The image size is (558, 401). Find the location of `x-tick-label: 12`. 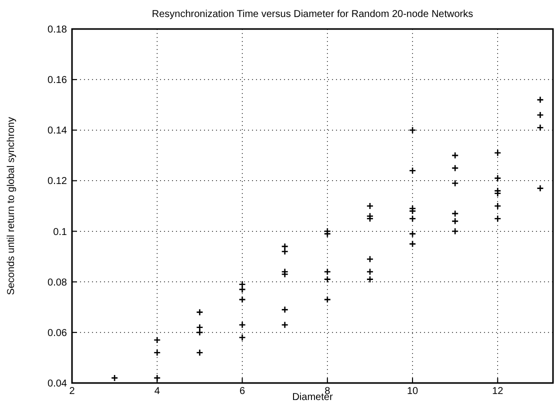

x-tick-label: 12 is located at coordinates (498, 391).